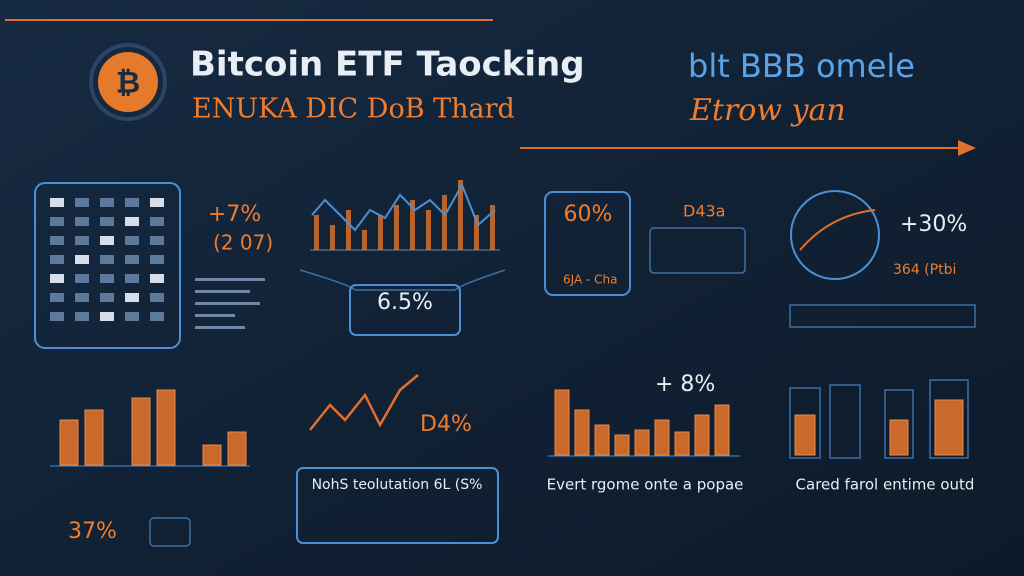 Image resolution: width=1024 pixels, height=576 pixels. I want to click on panel-value: 6.5%, so click(405, 302).